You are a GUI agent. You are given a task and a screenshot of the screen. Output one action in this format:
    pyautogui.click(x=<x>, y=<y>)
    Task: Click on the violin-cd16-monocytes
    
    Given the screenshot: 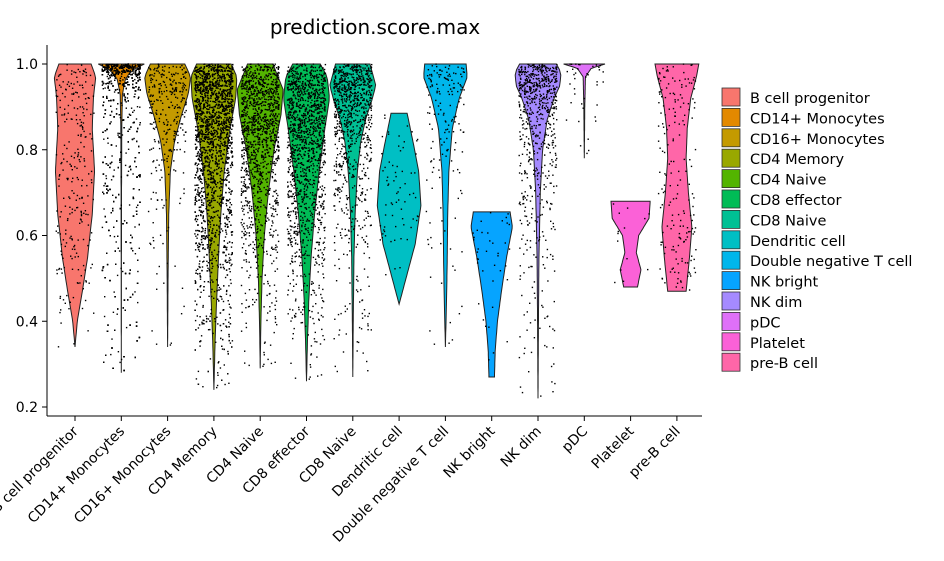 What is the action you would take?
    pyautogui.click(x=167, y=205)
    